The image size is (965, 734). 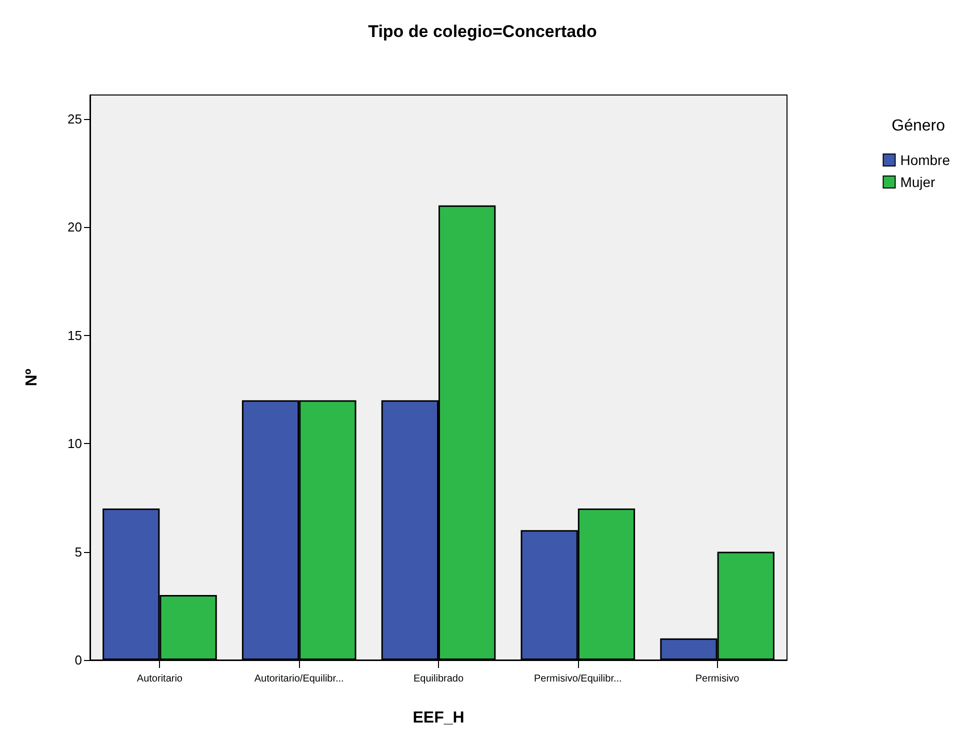 I want to click on y-tick-label: 0, so click(x=78, y=660).